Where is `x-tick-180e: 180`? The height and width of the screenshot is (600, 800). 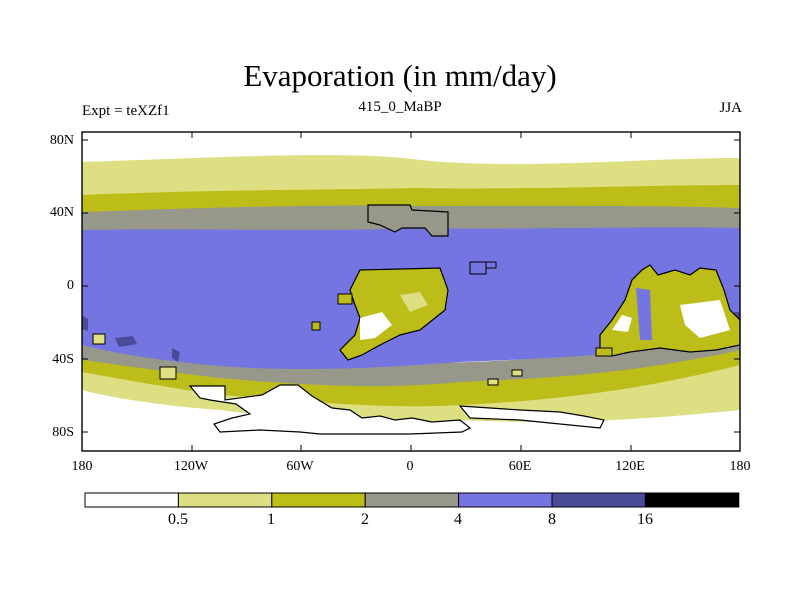
x-tick-180e: 180 is located at coordinates (740, 466).